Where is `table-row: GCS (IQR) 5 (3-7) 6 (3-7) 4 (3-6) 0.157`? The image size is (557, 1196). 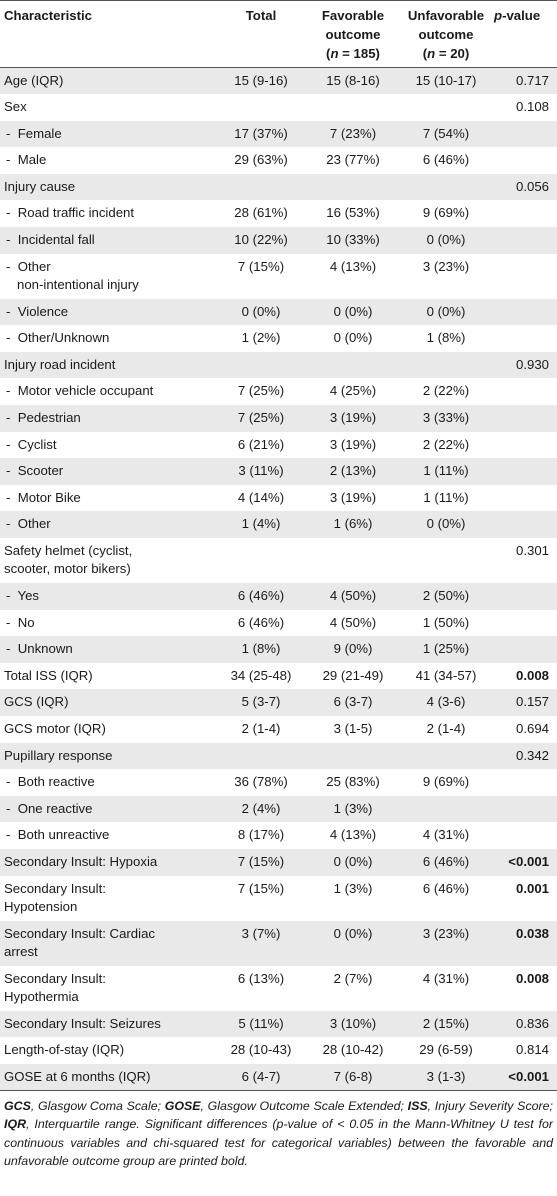
table-row: GCS (IQR) 5 (3-7) 6 (3-7) 4 (3-6) 0.157 is located at coordinates (278, 702).